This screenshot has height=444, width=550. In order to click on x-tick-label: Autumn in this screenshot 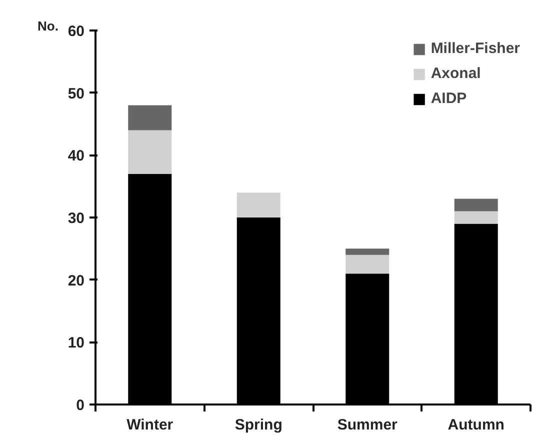, I will do `click(476, 425)`.